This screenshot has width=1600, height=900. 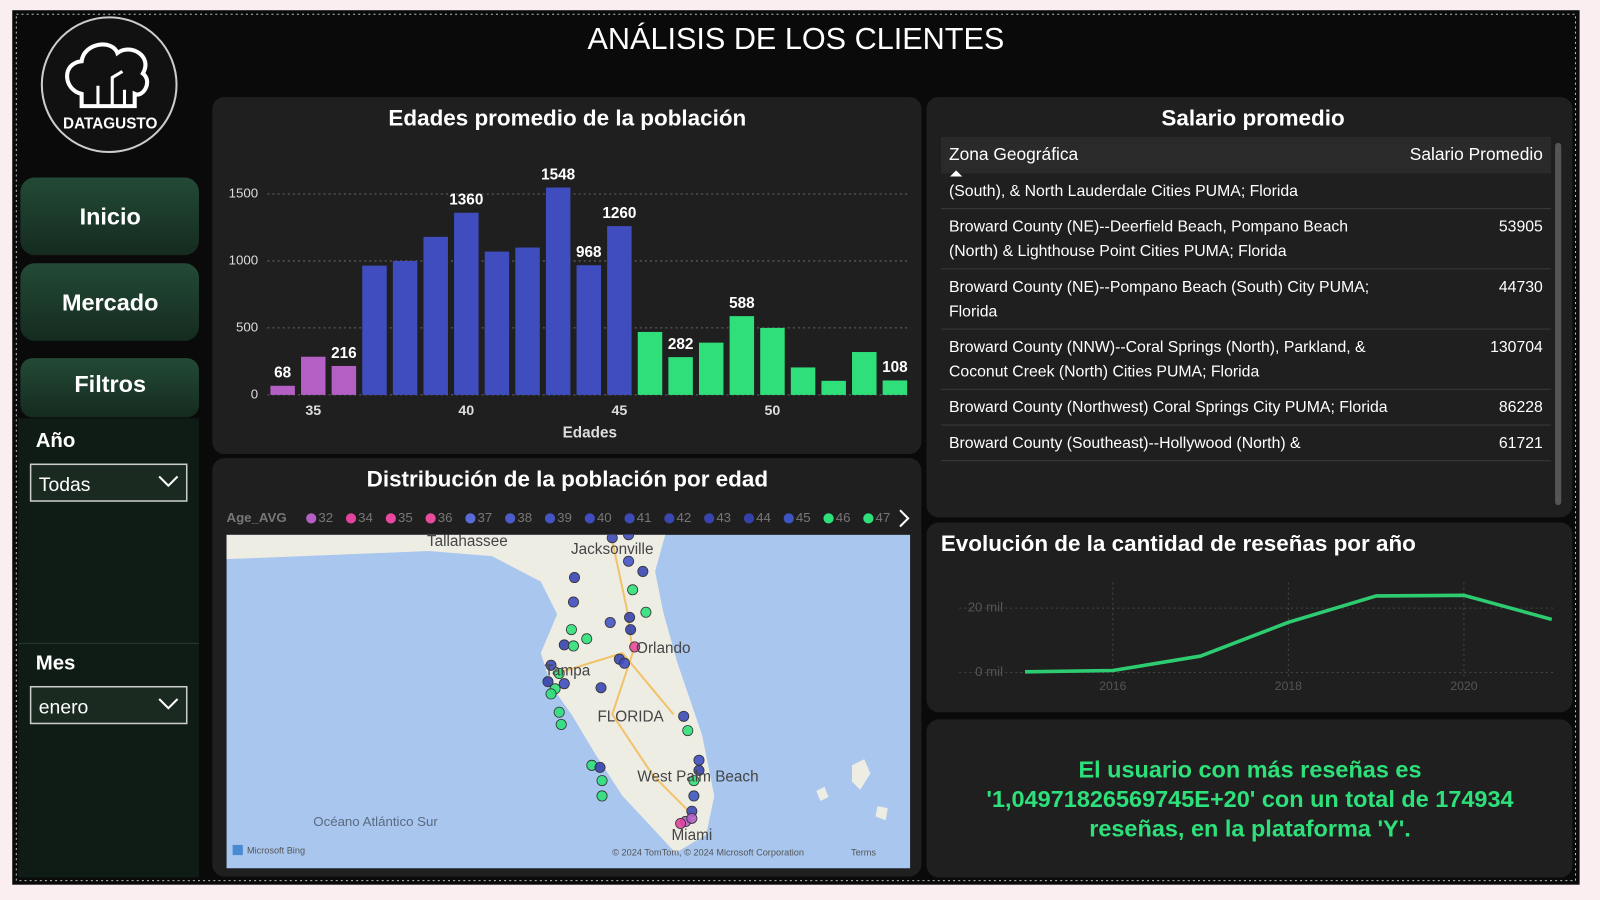 I want to click on x-tick-label: 50, so click(x=773, y=411).